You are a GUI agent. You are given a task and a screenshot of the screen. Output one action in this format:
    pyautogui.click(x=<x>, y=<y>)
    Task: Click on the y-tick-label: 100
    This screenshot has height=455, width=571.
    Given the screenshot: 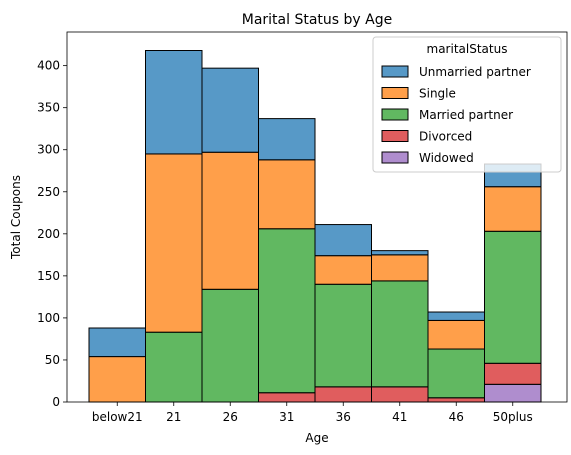 What is the action you would take?
    pyautogui.click(x=48, y=318)
    